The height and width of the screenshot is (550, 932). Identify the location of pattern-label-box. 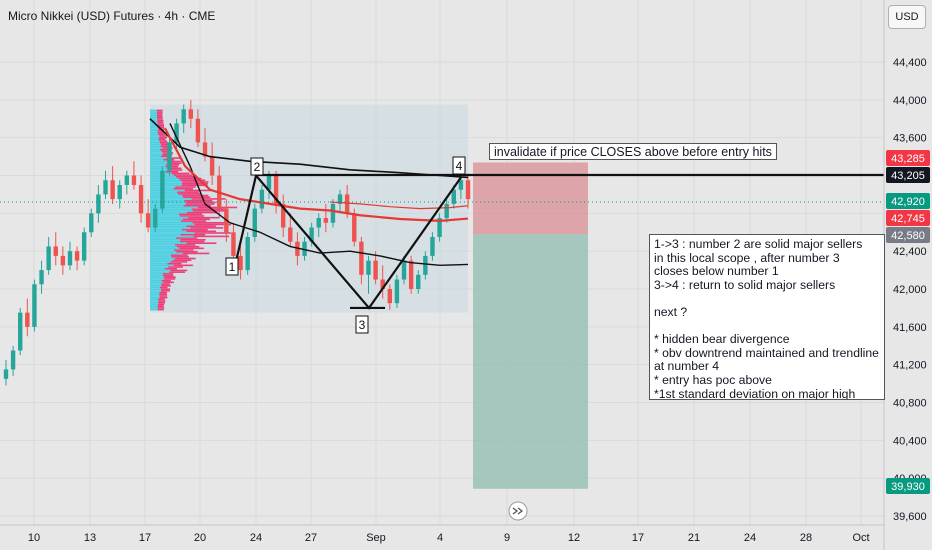
(459, 165).